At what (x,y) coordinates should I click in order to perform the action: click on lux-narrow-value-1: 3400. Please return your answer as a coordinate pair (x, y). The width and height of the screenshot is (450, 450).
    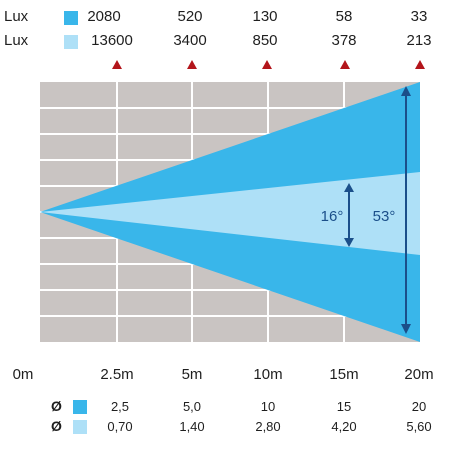
    Looking at the image, I should click on (190, 40).